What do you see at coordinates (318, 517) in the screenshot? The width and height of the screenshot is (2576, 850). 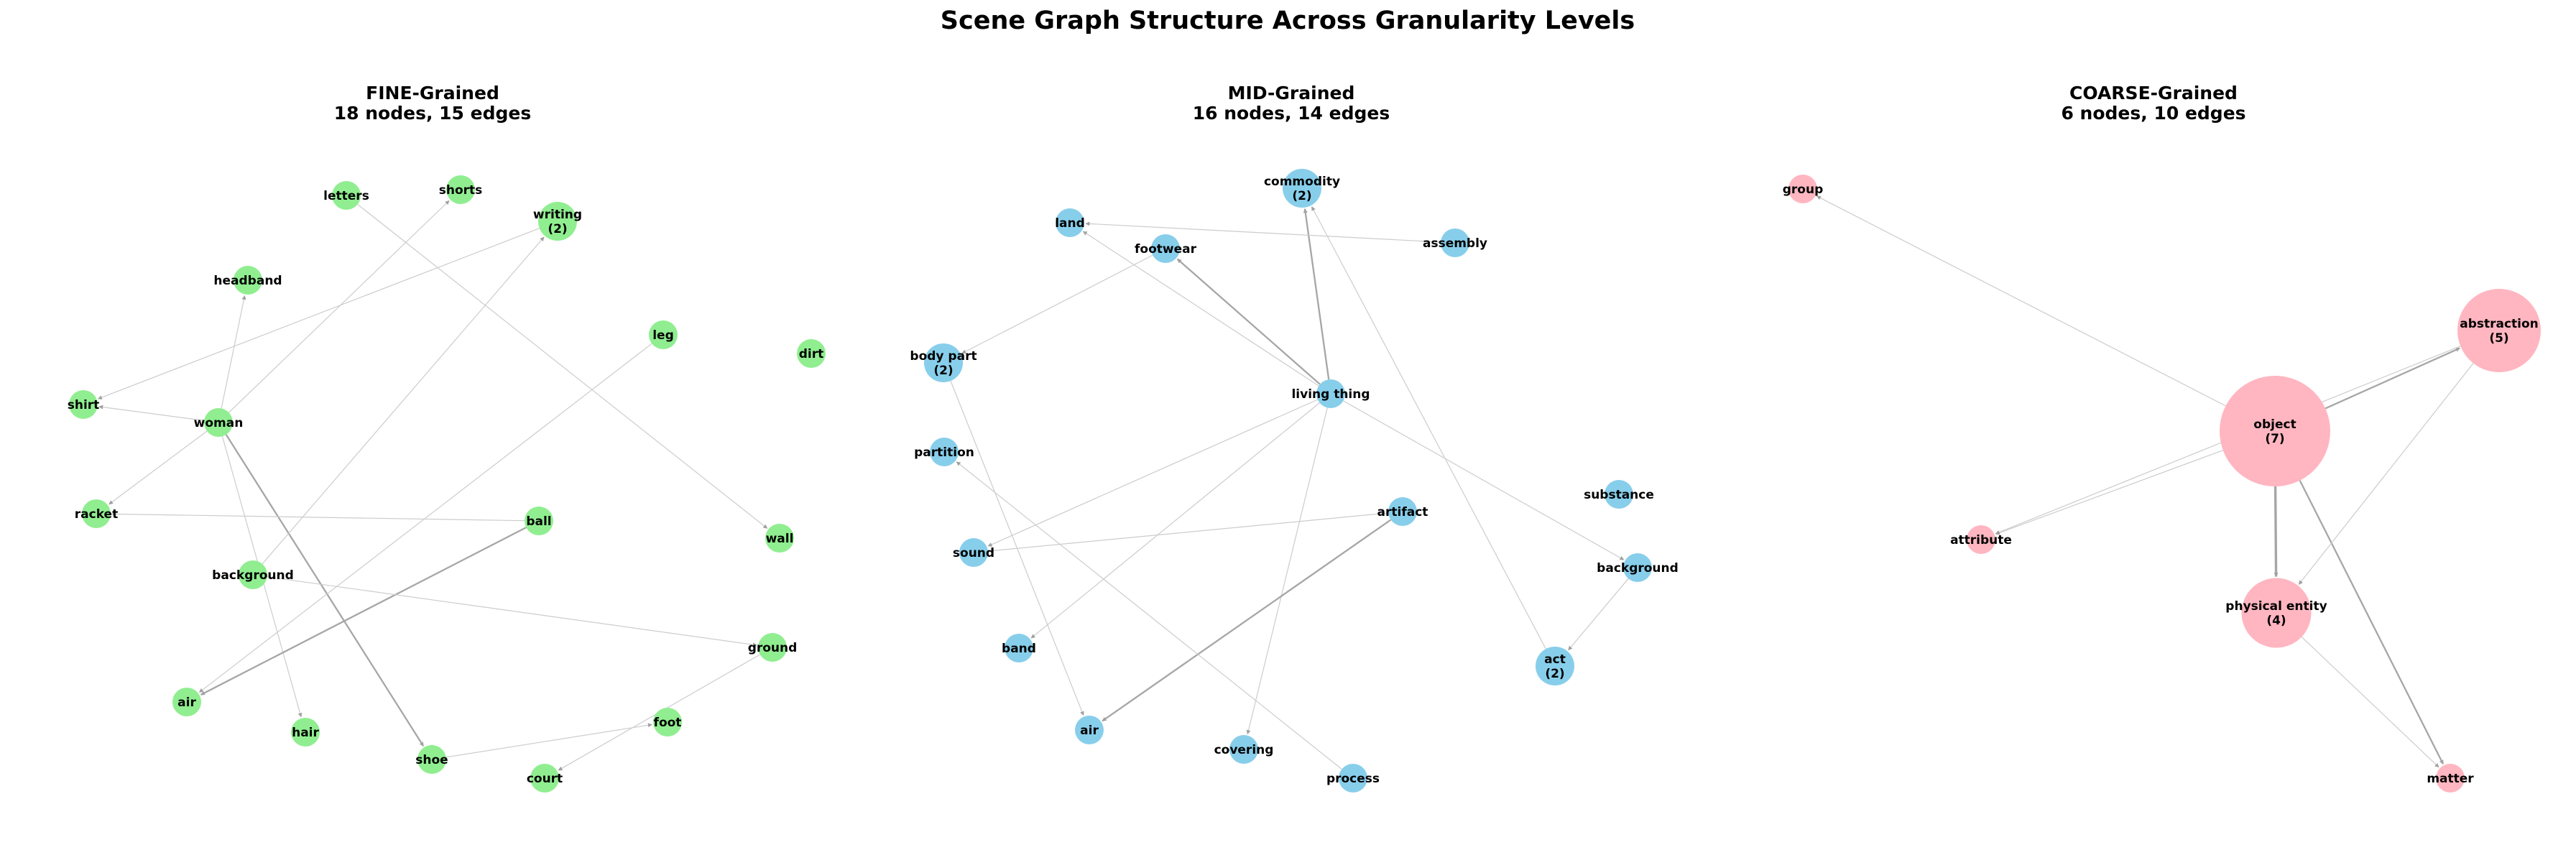 I see `edge-ball-to-racket` at bounding box center [318, 517].